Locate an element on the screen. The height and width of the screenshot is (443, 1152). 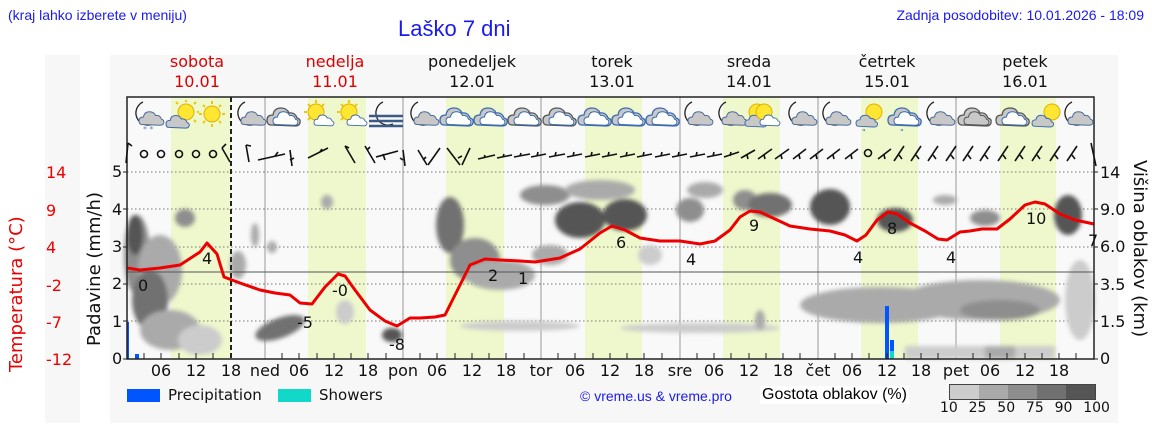
scale-label: 10 is located at coordinates (949, 408).